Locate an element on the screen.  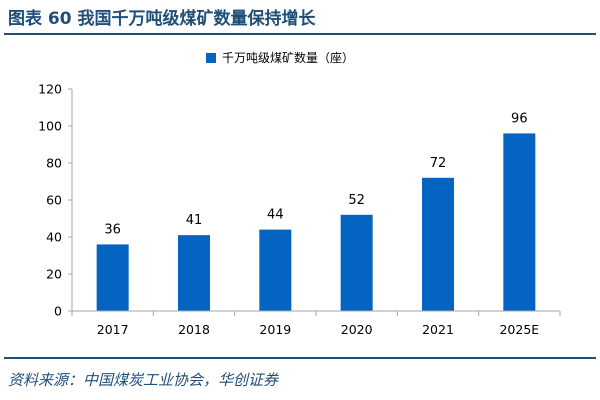
y-tick-label: 40 is located at coordinates (54, 237).